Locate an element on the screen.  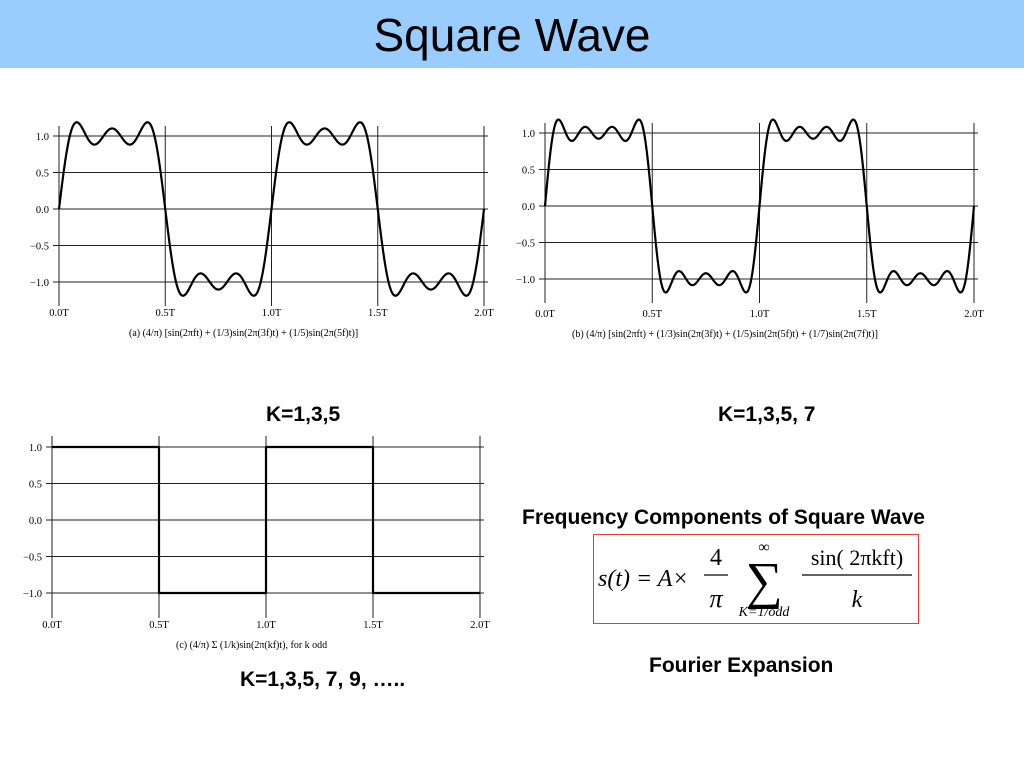
formula-upper-limit: ∞ is located at coordinates (763, 547).